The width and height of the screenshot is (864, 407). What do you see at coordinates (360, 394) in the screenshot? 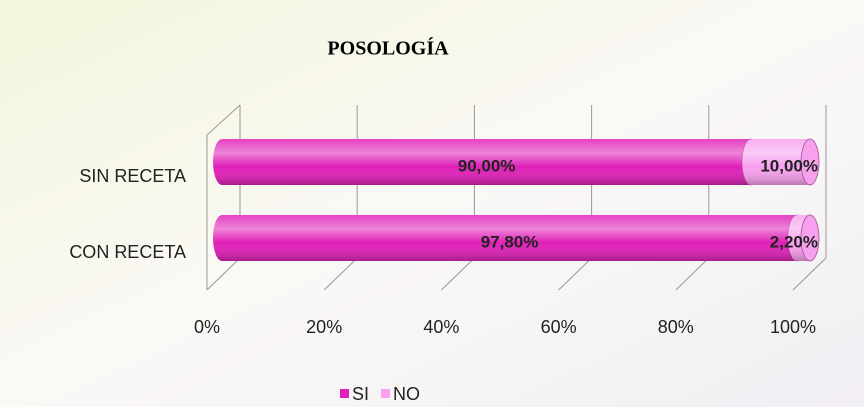
I see `legend-label: SI` at bounding box center [360, 394].